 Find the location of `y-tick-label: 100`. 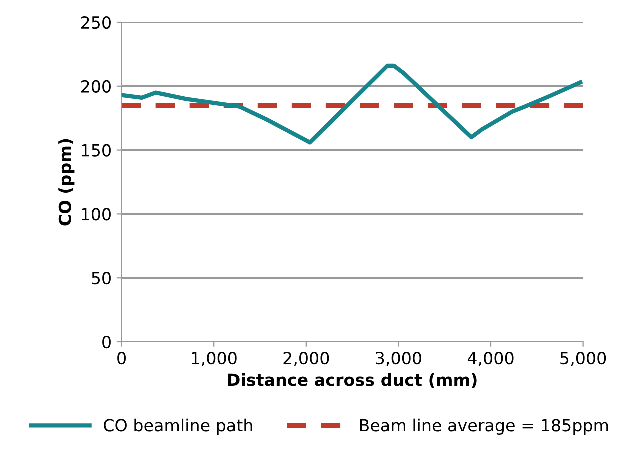

y-tick-label: 100 is located at coordinates (96, 214).